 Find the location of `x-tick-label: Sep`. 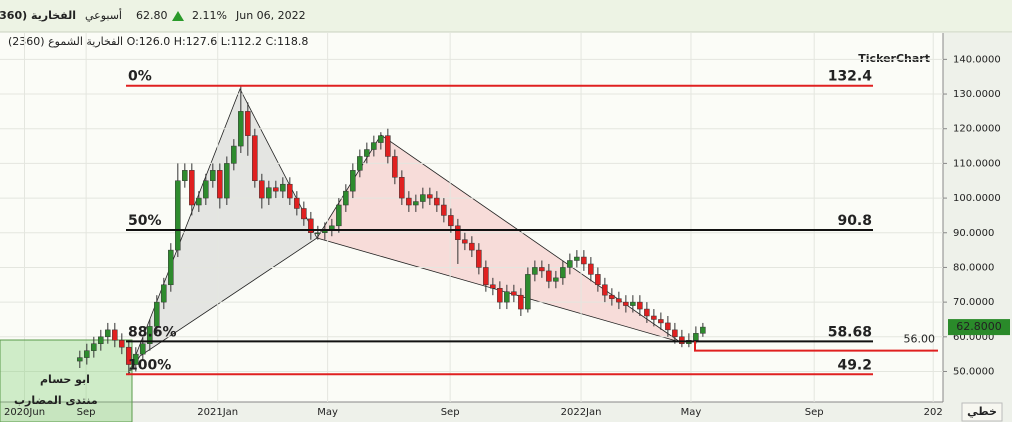

x-tick-label: Sep is located at coordinates (814, 412).